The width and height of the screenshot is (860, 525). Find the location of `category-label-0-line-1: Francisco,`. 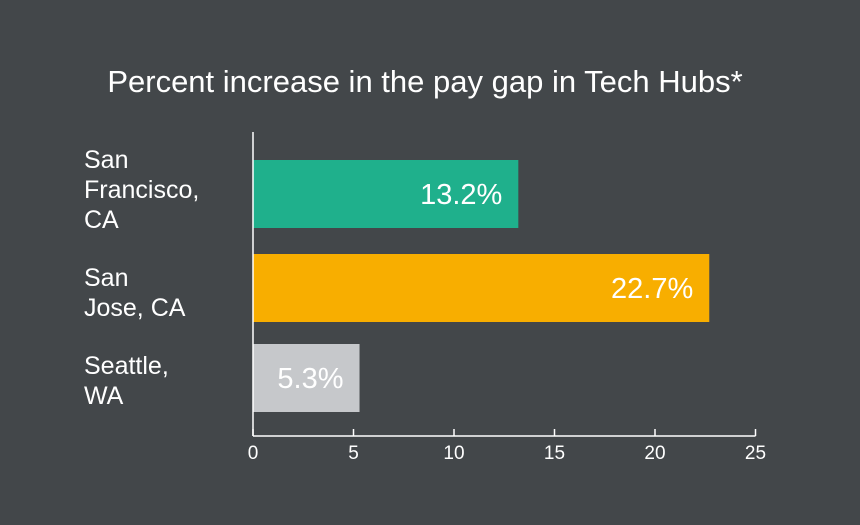

category-label-0-line-1: Francisco, is located at coordinates (141, 190).